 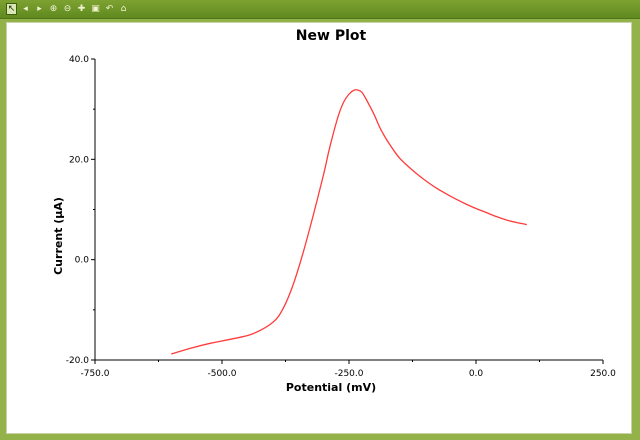 What do you see at coordinates (476, 374) in the screenshot?
I see `x-tick-label: 0.0` at bounding box center [476, 374].